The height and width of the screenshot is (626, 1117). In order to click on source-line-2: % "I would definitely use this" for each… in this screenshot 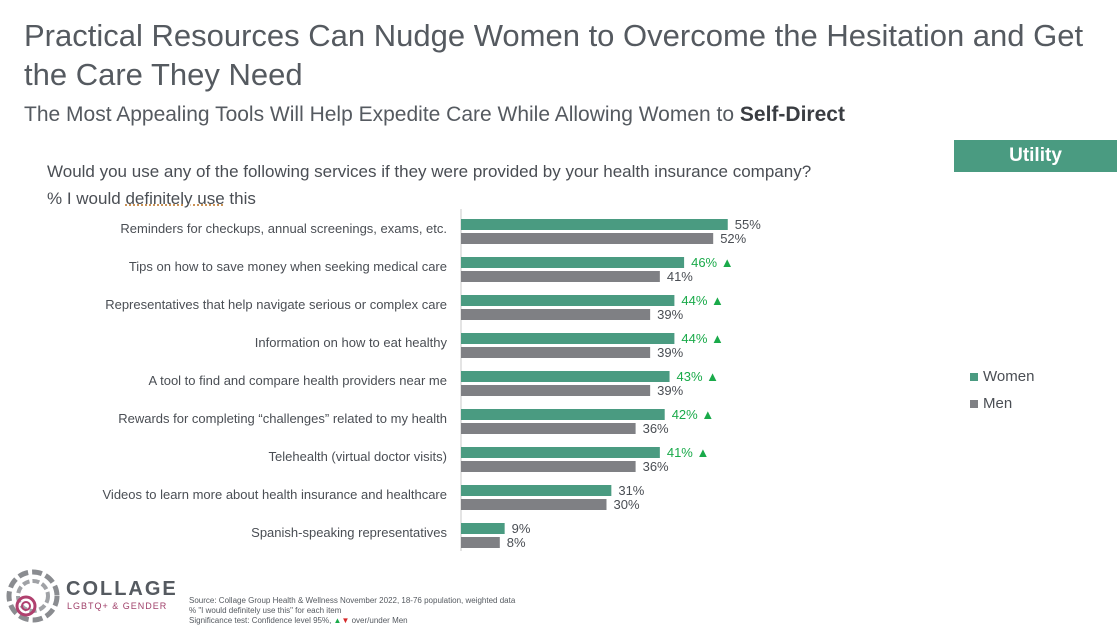, I will do `click(265, 610)`.